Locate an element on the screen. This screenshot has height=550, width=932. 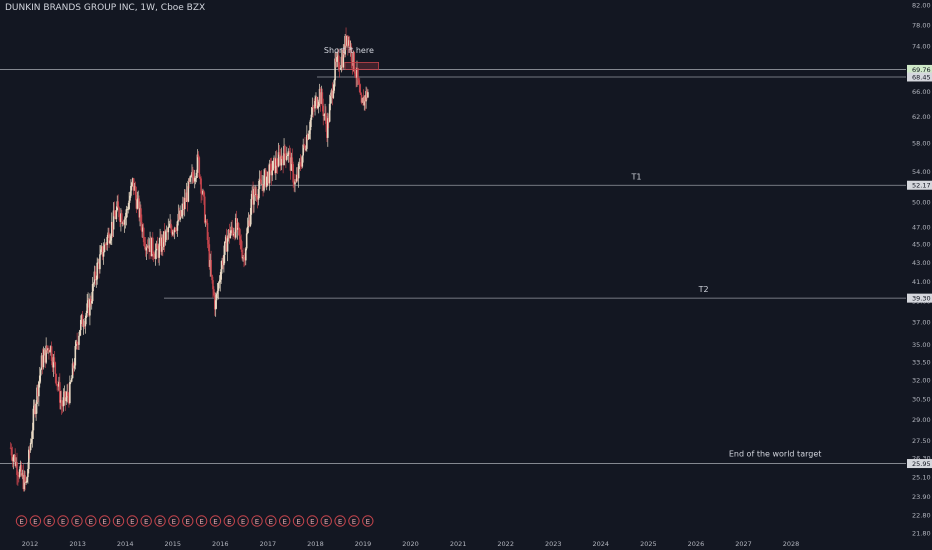
y-tick-label: 82.00 is located at coordinates (921, 6).